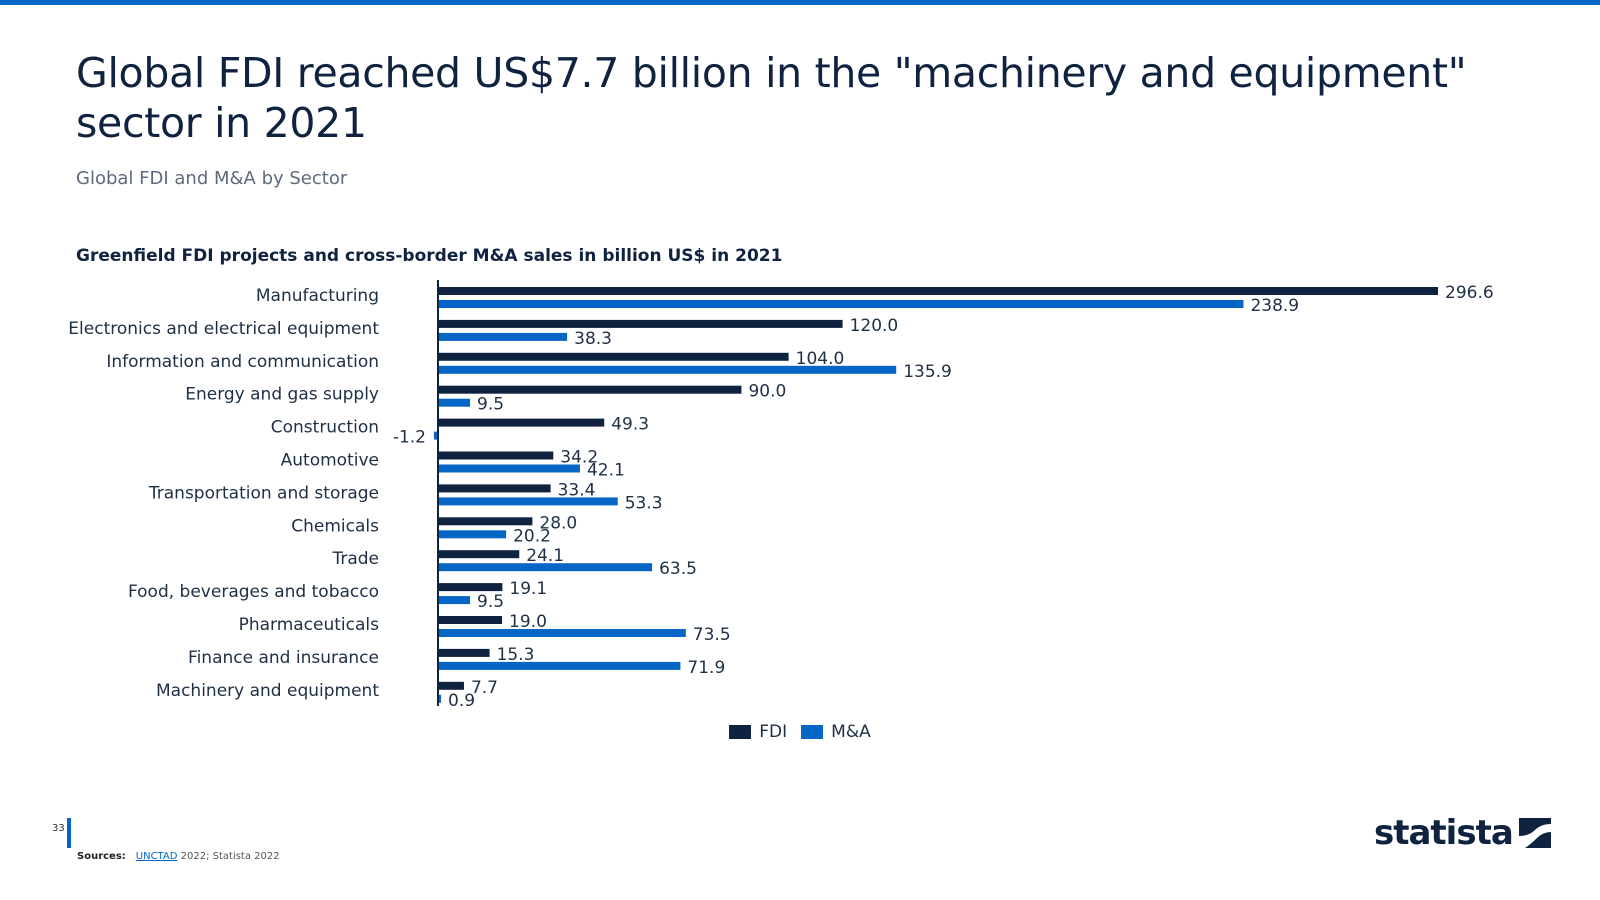 The width and height of the screenshot is (1600, 900). What do you see at coordinates (485, 521) in the screenshot?
I see `bar-fdi-chemicals` at bounding box center [485, 521].